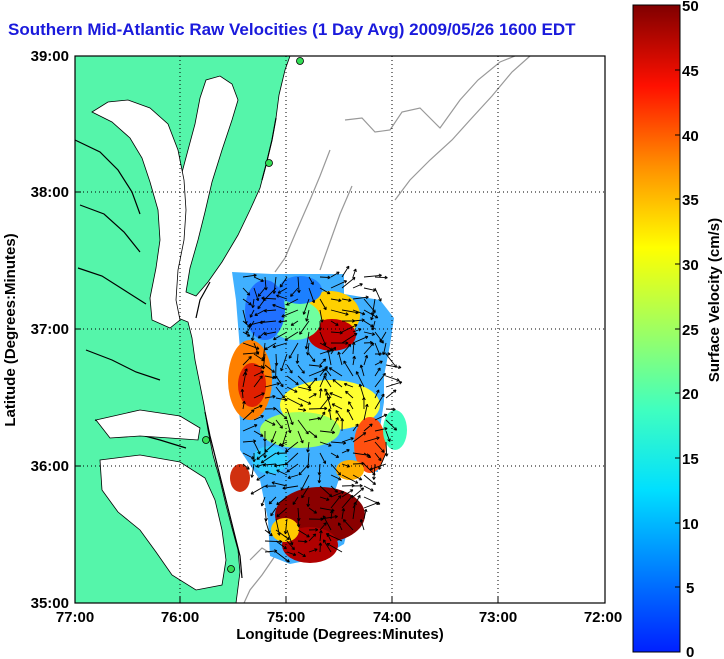 This screenshot has height=659, width=724. Describe the element at coordinates (50, 466) in the screenshot. I see `y-tick-label: 36:00` at that location.